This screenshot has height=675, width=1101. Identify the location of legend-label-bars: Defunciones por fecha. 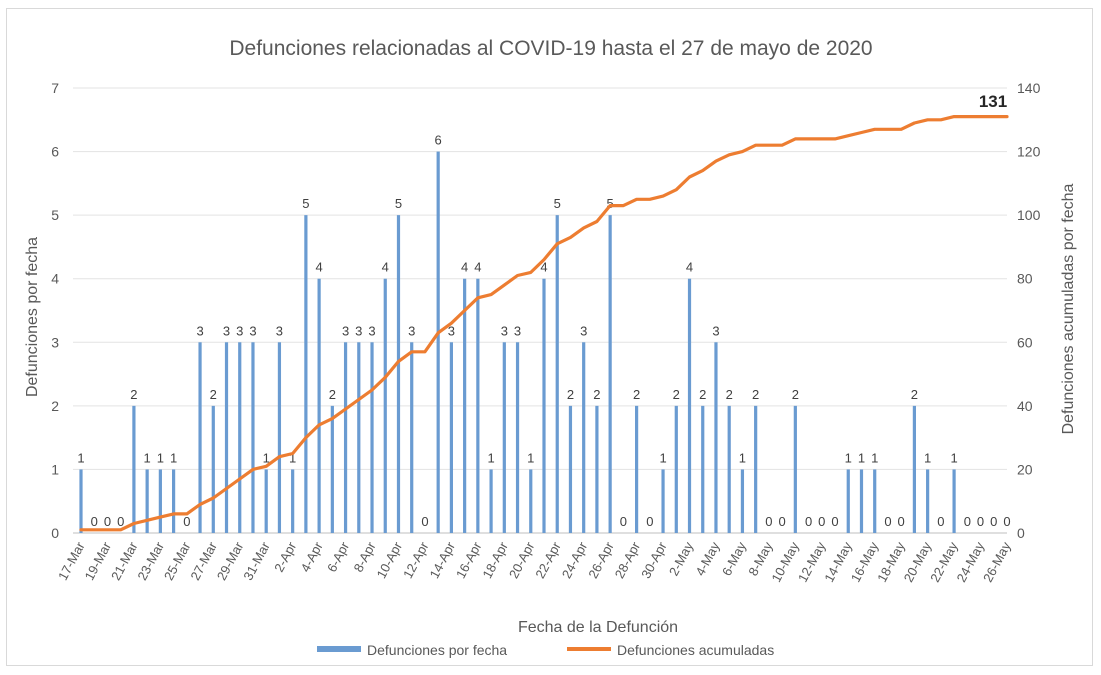
(437, 650).